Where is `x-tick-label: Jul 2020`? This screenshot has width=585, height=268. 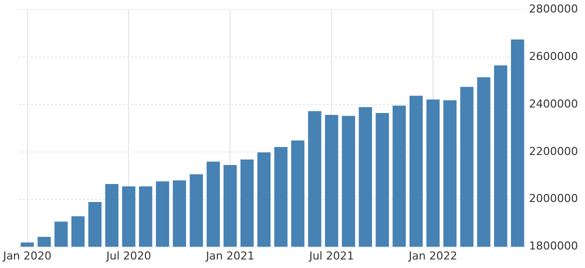
x-tick-label: Jul 2020 is located at coordinates (128, 255).